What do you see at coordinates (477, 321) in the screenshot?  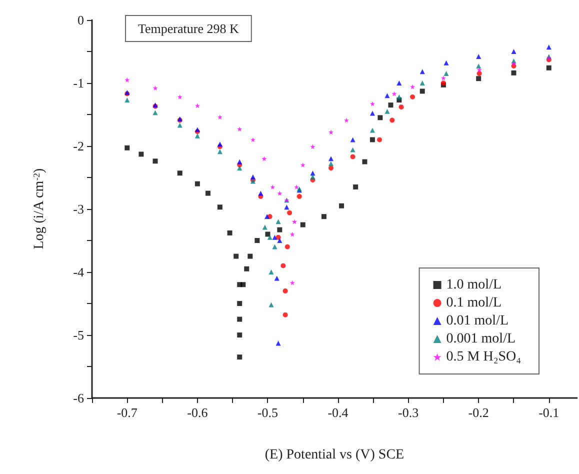 I see `legend-label: 0.01 mol/L` at bounding box center [477, 321].